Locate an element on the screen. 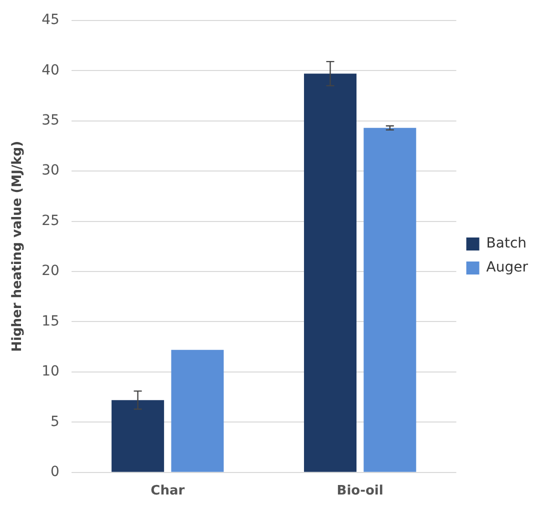  y-axis-title: Higher heating value (MJ/kg) is located at coordinates (18, 246).